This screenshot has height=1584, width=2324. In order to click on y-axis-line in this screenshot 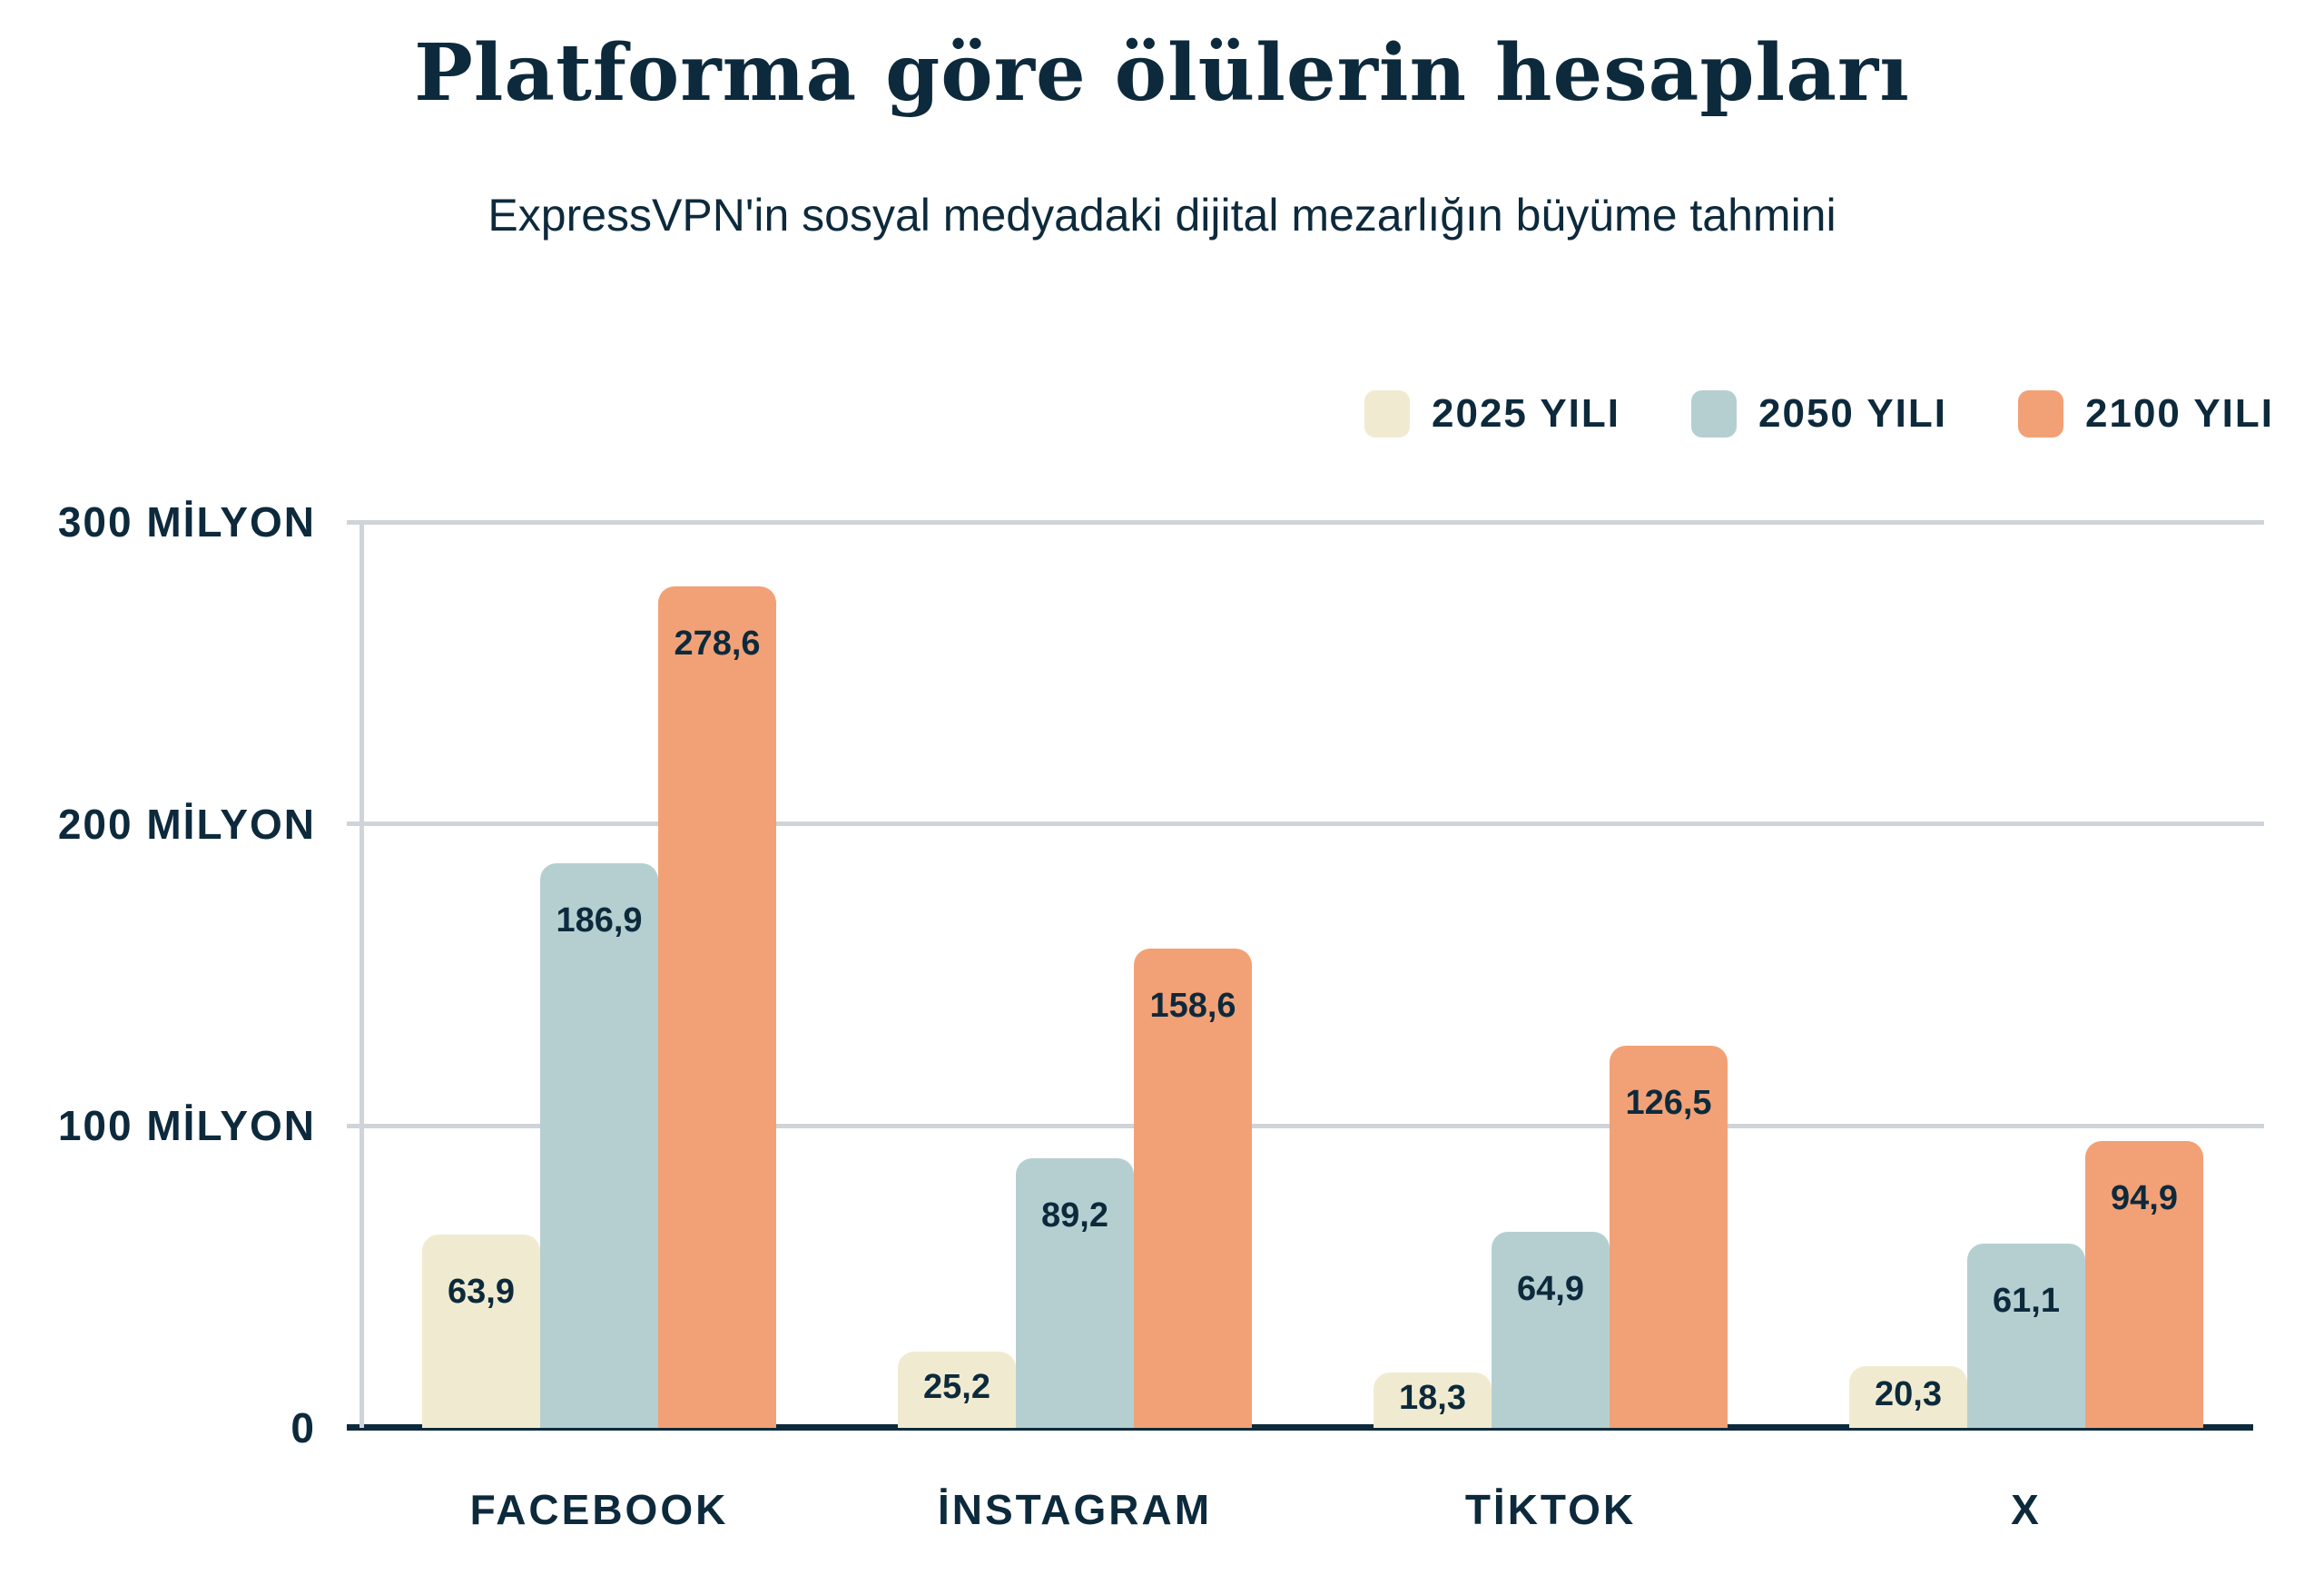, I will do `click(361, 976)`.